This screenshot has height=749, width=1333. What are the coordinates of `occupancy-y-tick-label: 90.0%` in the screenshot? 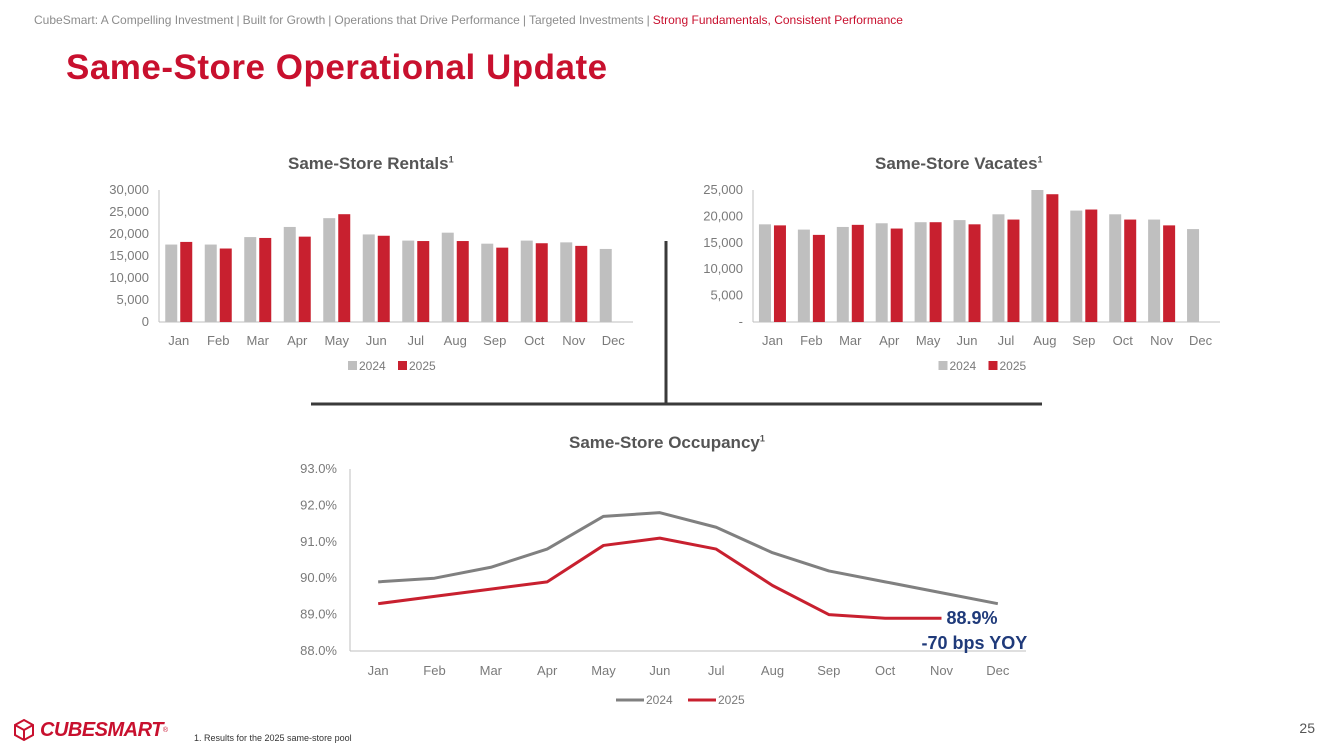 It's located at (318, 577).